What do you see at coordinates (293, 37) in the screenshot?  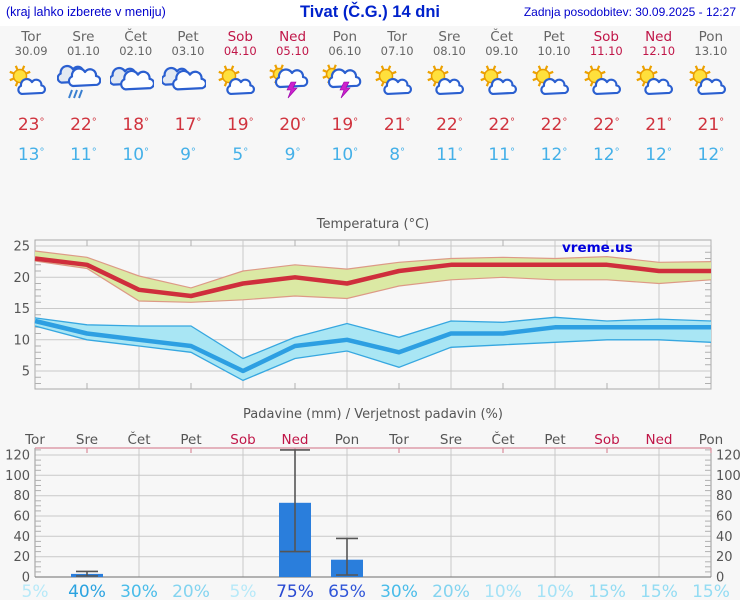 I see `day-name: Ned` at bounding box center [293, 37].